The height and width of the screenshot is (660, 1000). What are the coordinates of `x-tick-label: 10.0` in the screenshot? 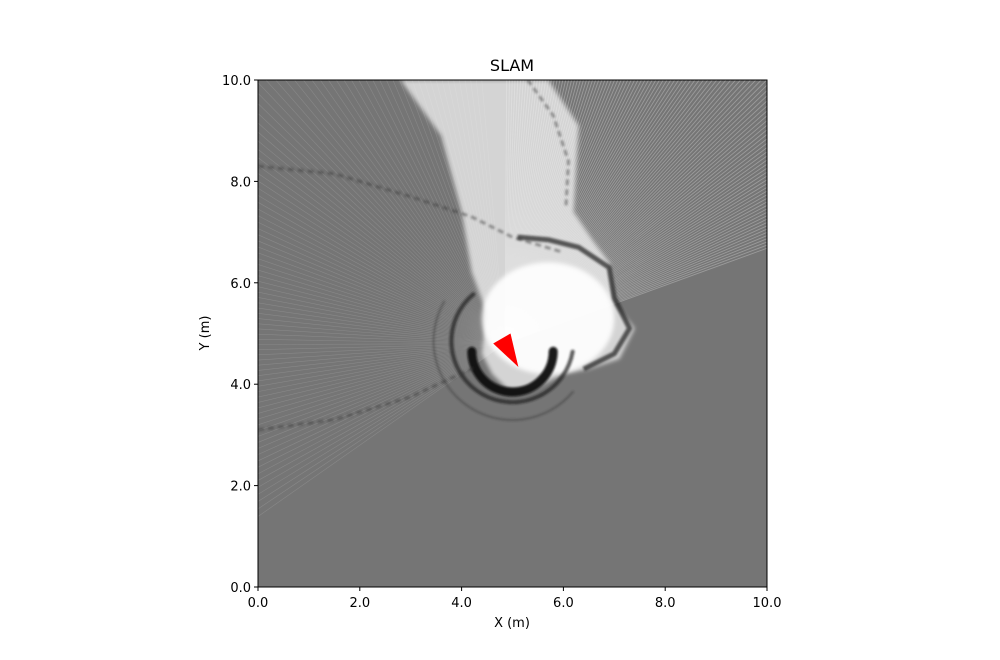 It's located at (767, 603).